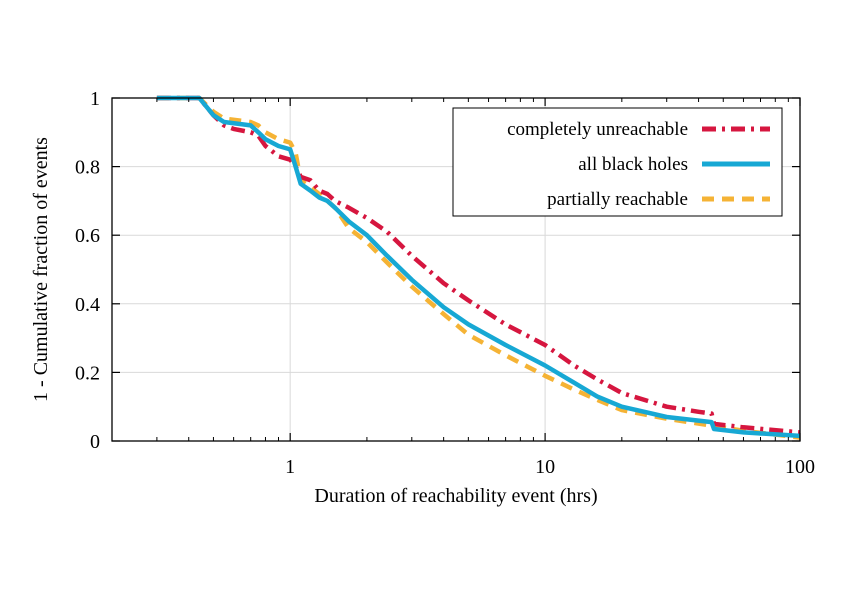 This screenshot has width=846, height=594. What do you see at coordinates (800, 467) in the screenshot?
I see `x-tick-label: 100` at bounding box center [800, 467].